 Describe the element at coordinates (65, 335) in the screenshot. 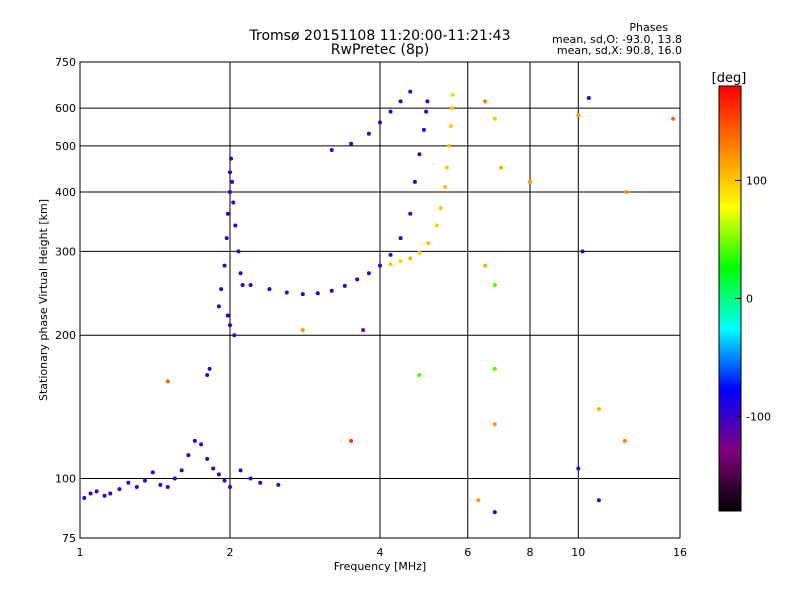

I see `y-tick-label: 200` at that location.